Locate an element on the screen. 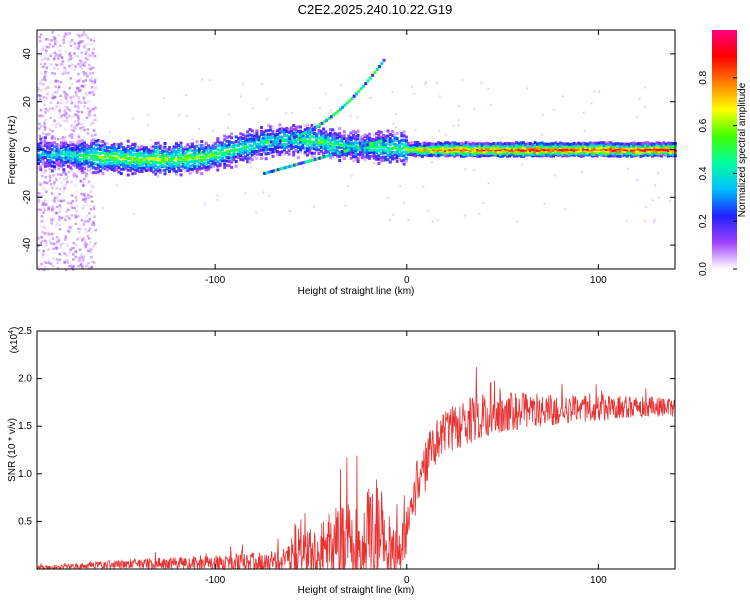 The width and height of the screenshot is (750, 600). spectrogram-branch-cell is located at coordinates (315, 128).